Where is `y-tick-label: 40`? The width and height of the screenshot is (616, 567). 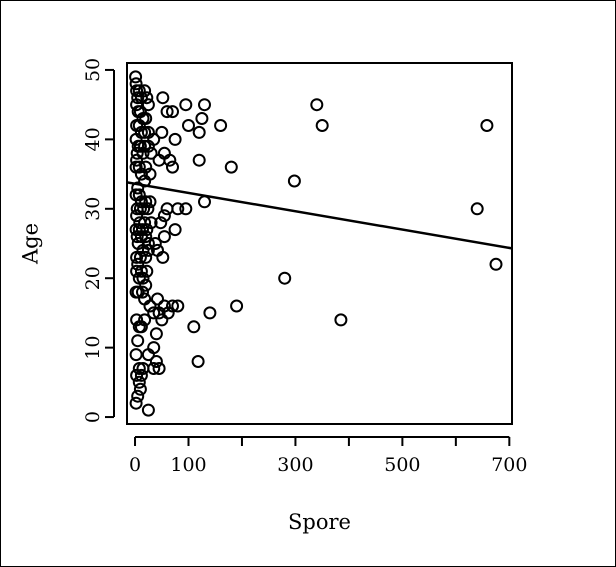 y-tick-label: 40 is located at coordinates (93, 139).